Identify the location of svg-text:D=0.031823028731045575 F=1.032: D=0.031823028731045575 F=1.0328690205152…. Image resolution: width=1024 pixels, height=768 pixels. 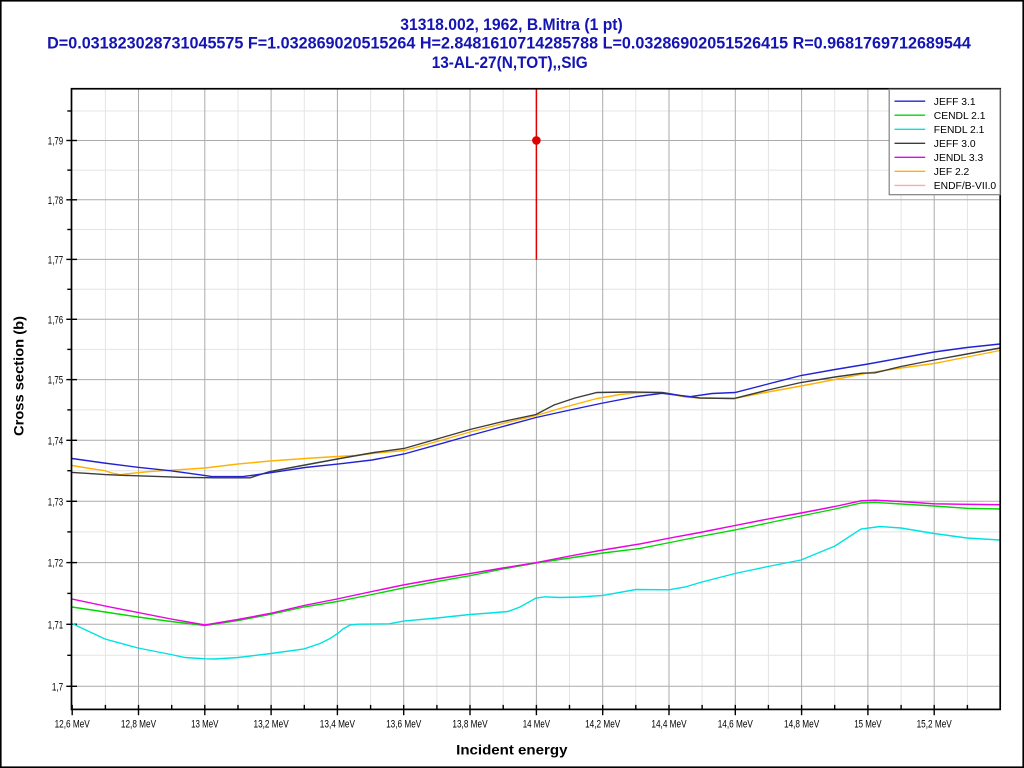
(509, 43).